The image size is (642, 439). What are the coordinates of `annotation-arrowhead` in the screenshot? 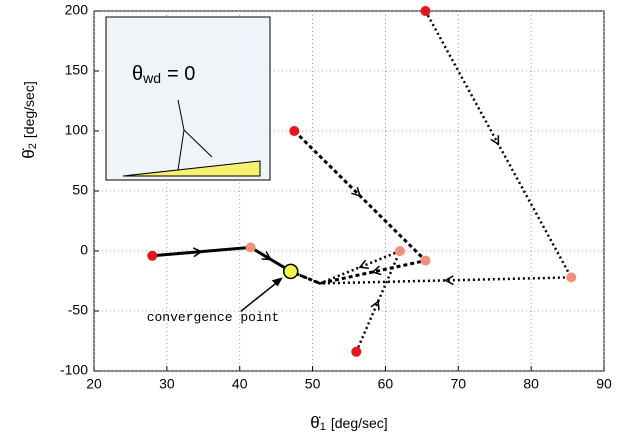 It's located at (277, 282).